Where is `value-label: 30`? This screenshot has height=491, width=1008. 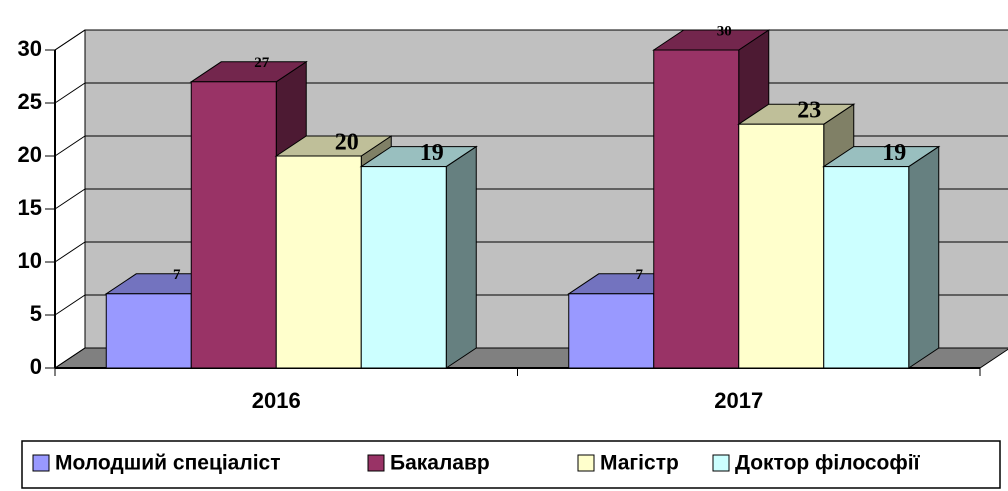 value-label: 30 is located at coordinates (724, 31).